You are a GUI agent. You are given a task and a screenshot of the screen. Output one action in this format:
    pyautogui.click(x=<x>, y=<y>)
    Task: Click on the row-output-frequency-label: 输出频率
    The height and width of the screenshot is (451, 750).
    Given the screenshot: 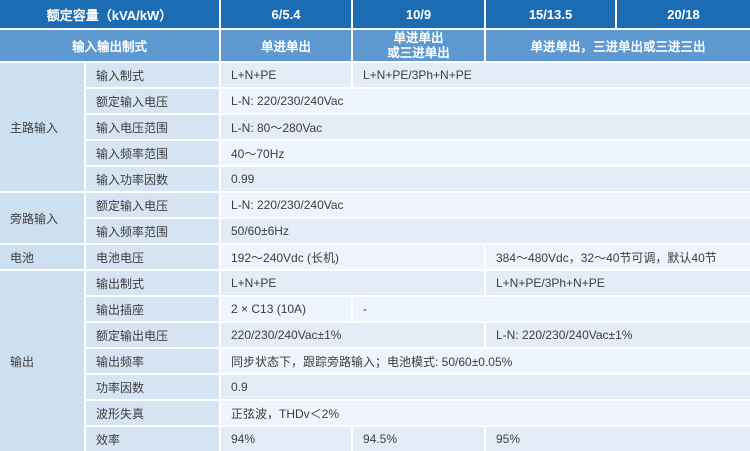 What is the action you would take?
    pyautogui.click(x=152, y=361)
    